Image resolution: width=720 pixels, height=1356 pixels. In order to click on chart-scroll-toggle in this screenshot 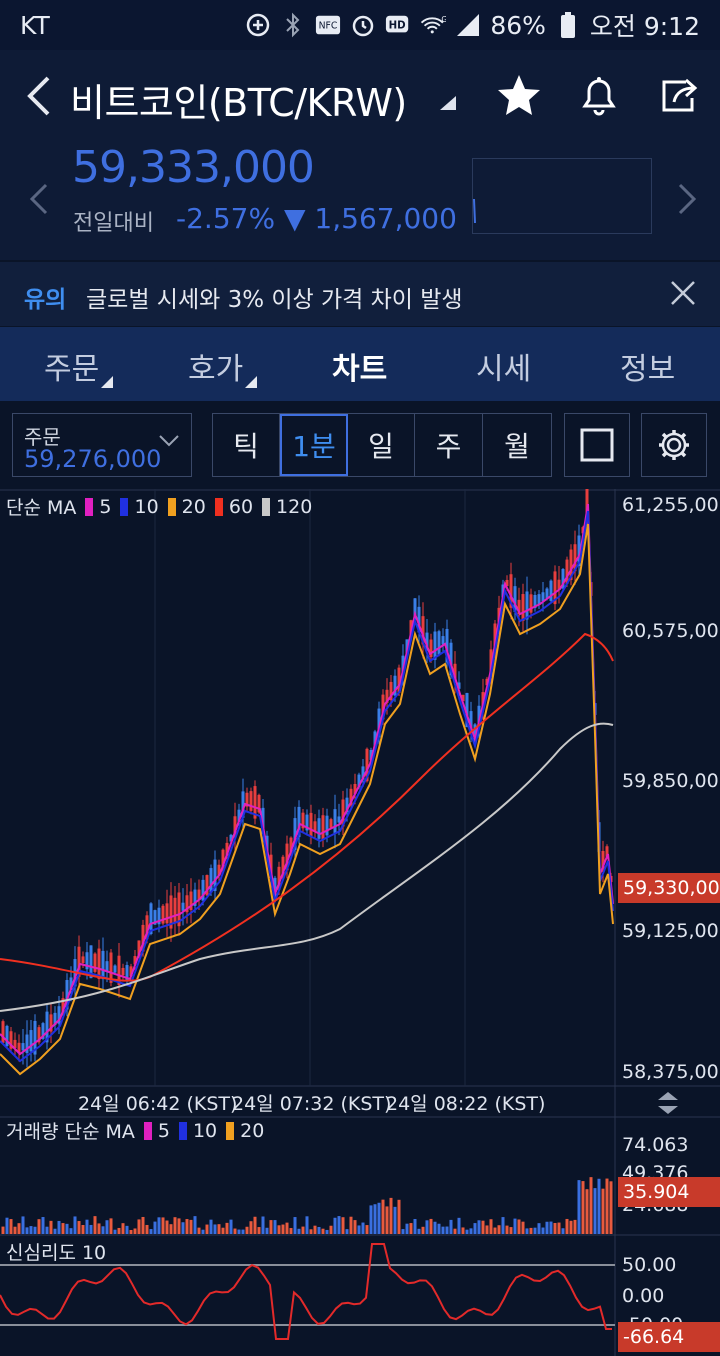, I will do `click(668, 1103)`.